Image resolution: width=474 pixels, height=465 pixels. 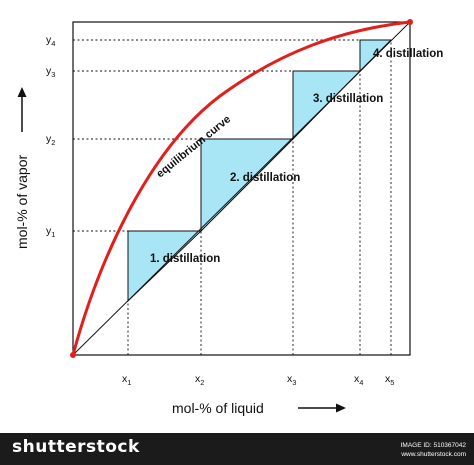 I want to click on y-tick-2: y2, so click(x=50, y=140).